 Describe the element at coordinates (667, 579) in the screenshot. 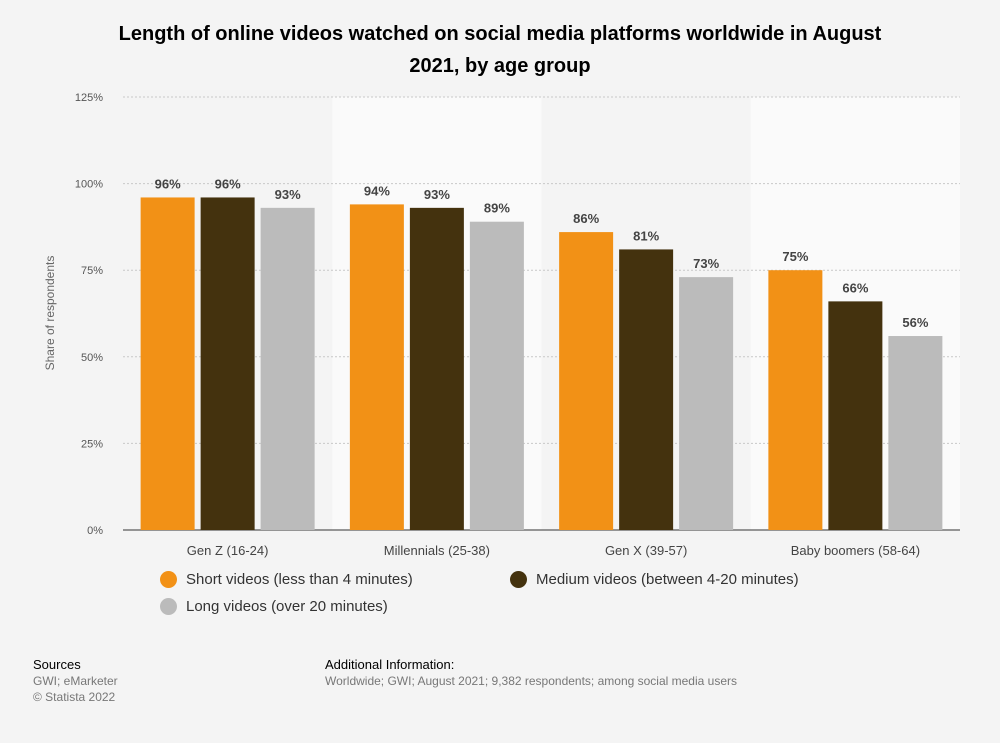

I see `legend-label-medium: Medium videos (between 4-20 minutes)` at that location.